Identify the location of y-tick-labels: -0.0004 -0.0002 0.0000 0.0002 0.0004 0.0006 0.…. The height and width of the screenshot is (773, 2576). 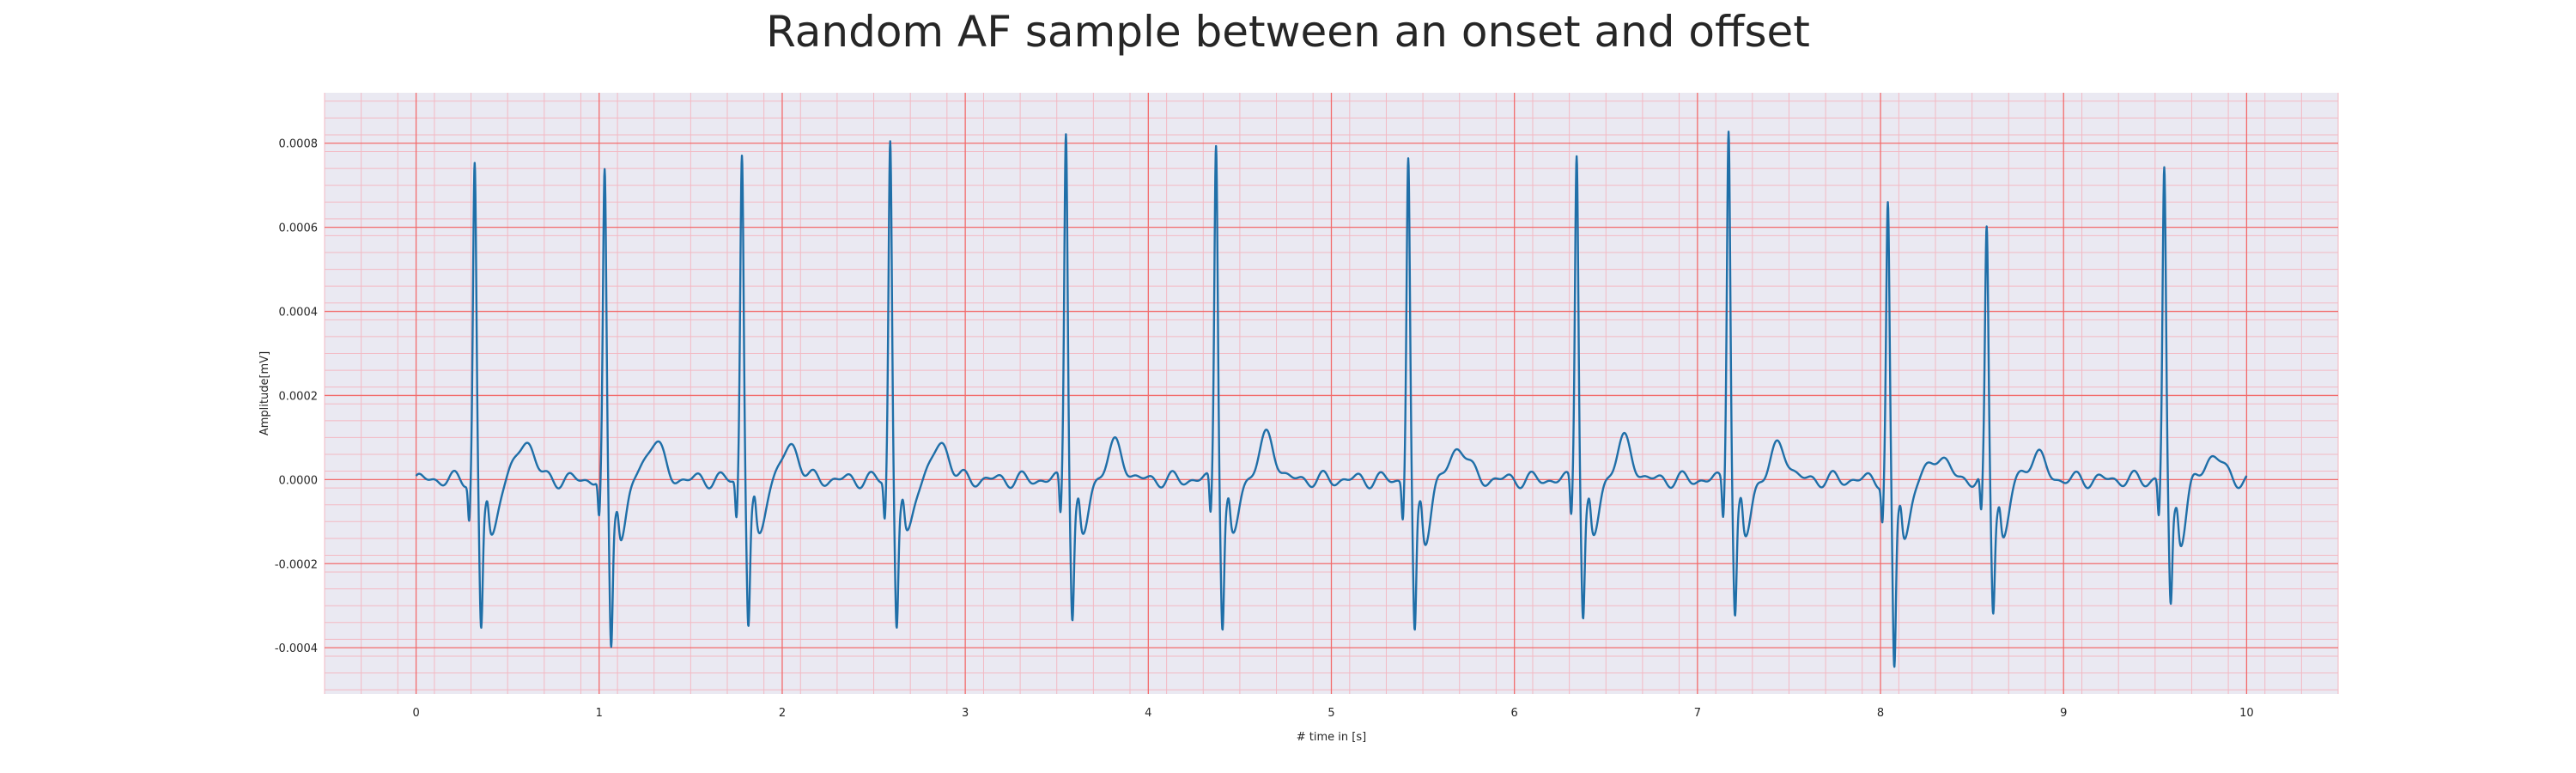
(296, 396).